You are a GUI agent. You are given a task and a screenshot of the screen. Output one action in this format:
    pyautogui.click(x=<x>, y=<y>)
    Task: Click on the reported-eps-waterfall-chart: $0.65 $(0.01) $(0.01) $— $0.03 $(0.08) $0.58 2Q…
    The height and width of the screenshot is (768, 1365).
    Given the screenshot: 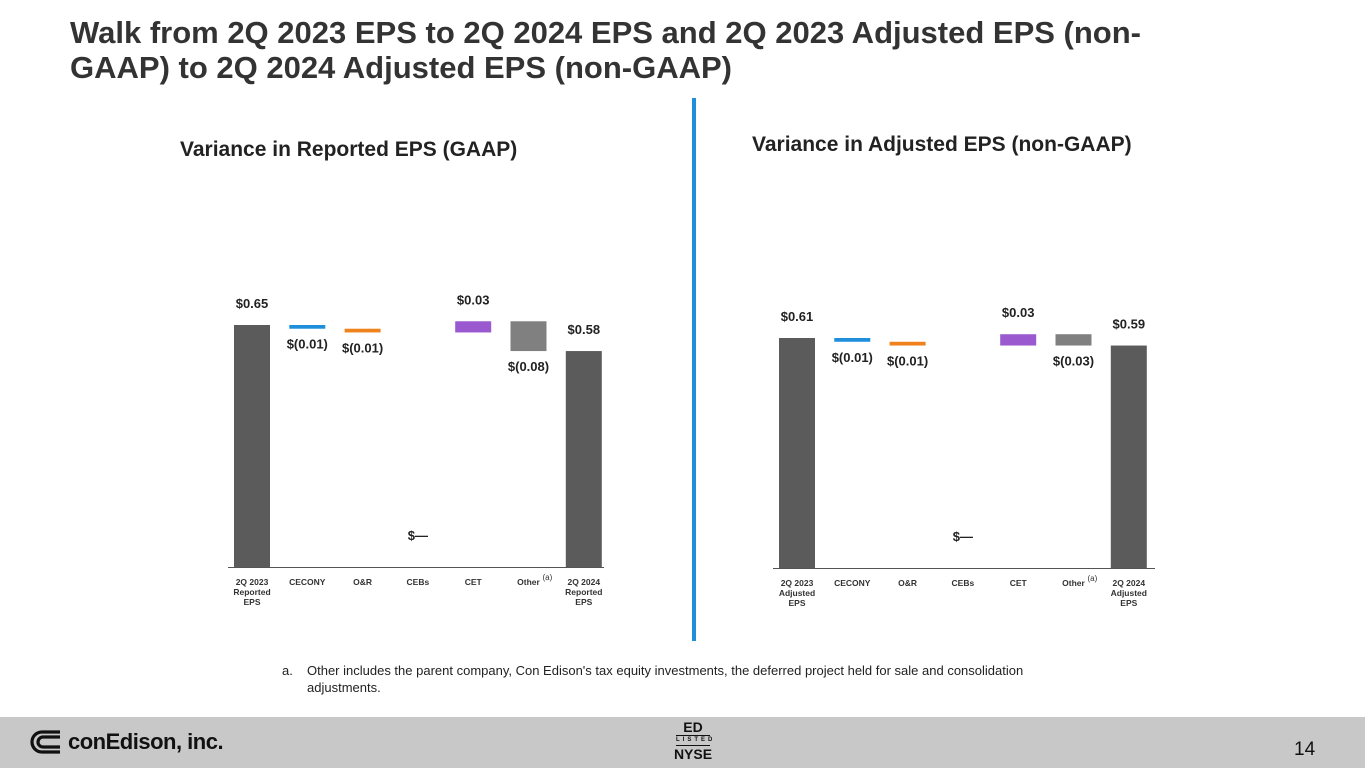 What is the action you would take?
    pyautogui.click(x=416, y=449)
    